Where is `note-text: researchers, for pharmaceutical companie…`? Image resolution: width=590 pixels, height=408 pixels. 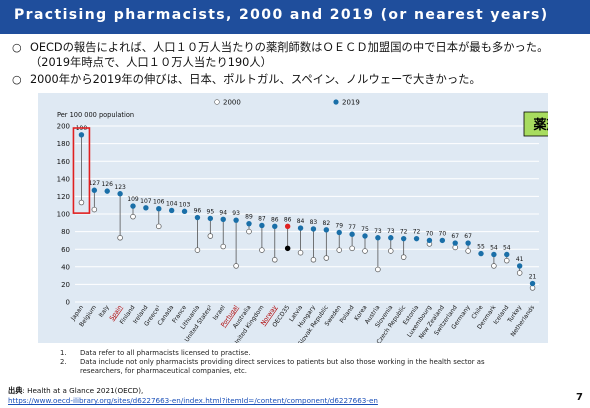 note-text: researchers, for pharmaceutical companie… is located at coordinates (163, 371).